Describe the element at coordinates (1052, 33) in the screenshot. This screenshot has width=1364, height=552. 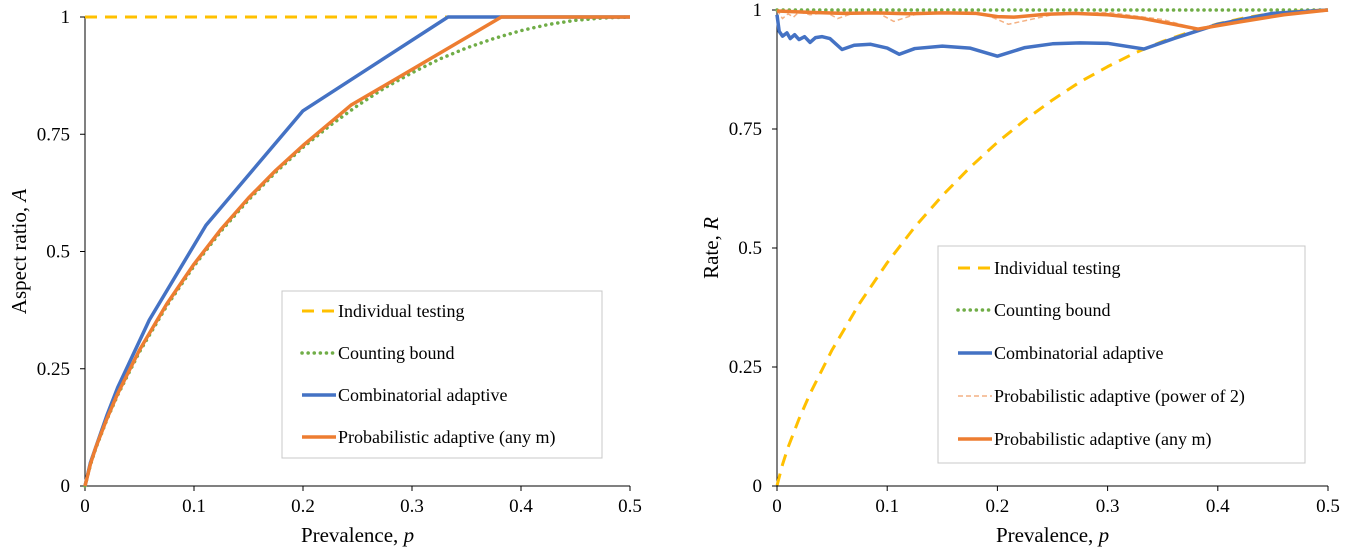
I see `series-line-combinatorial-adaptive` at that location.